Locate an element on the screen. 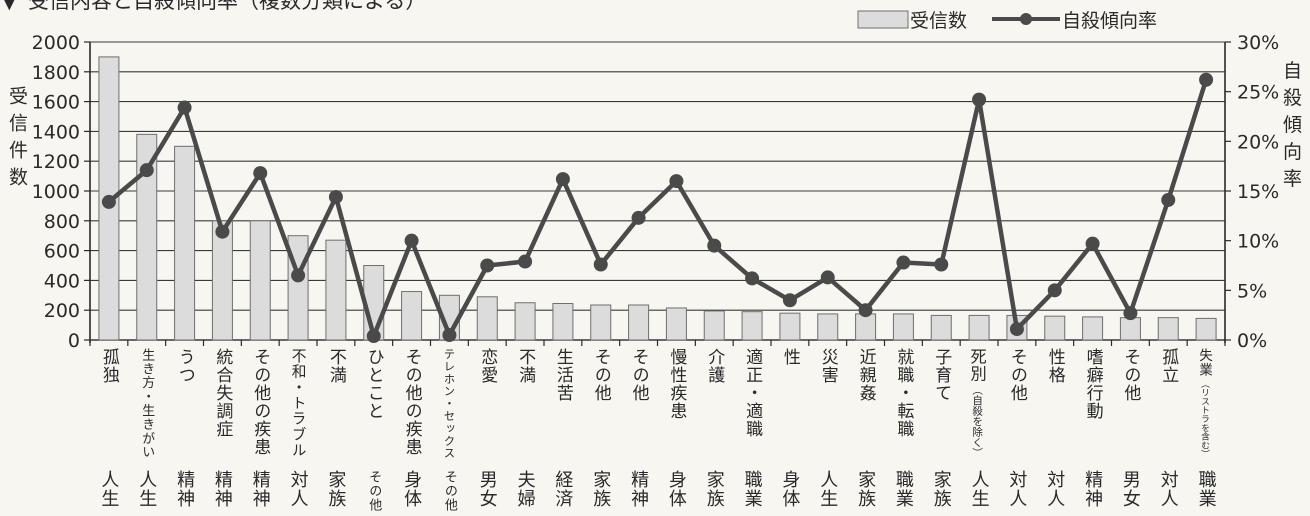 The height and width of the screenshot is (516, 1310). category-label: ひとこと is located at coordinates (374, 384).